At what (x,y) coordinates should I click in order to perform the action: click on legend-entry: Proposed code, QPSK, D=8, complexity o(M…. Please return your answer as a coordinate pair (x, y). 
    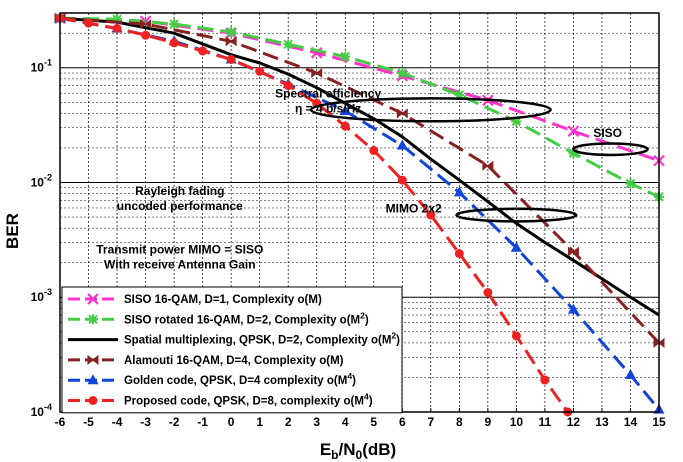
    Looking at the image, I should click on (220, 400).